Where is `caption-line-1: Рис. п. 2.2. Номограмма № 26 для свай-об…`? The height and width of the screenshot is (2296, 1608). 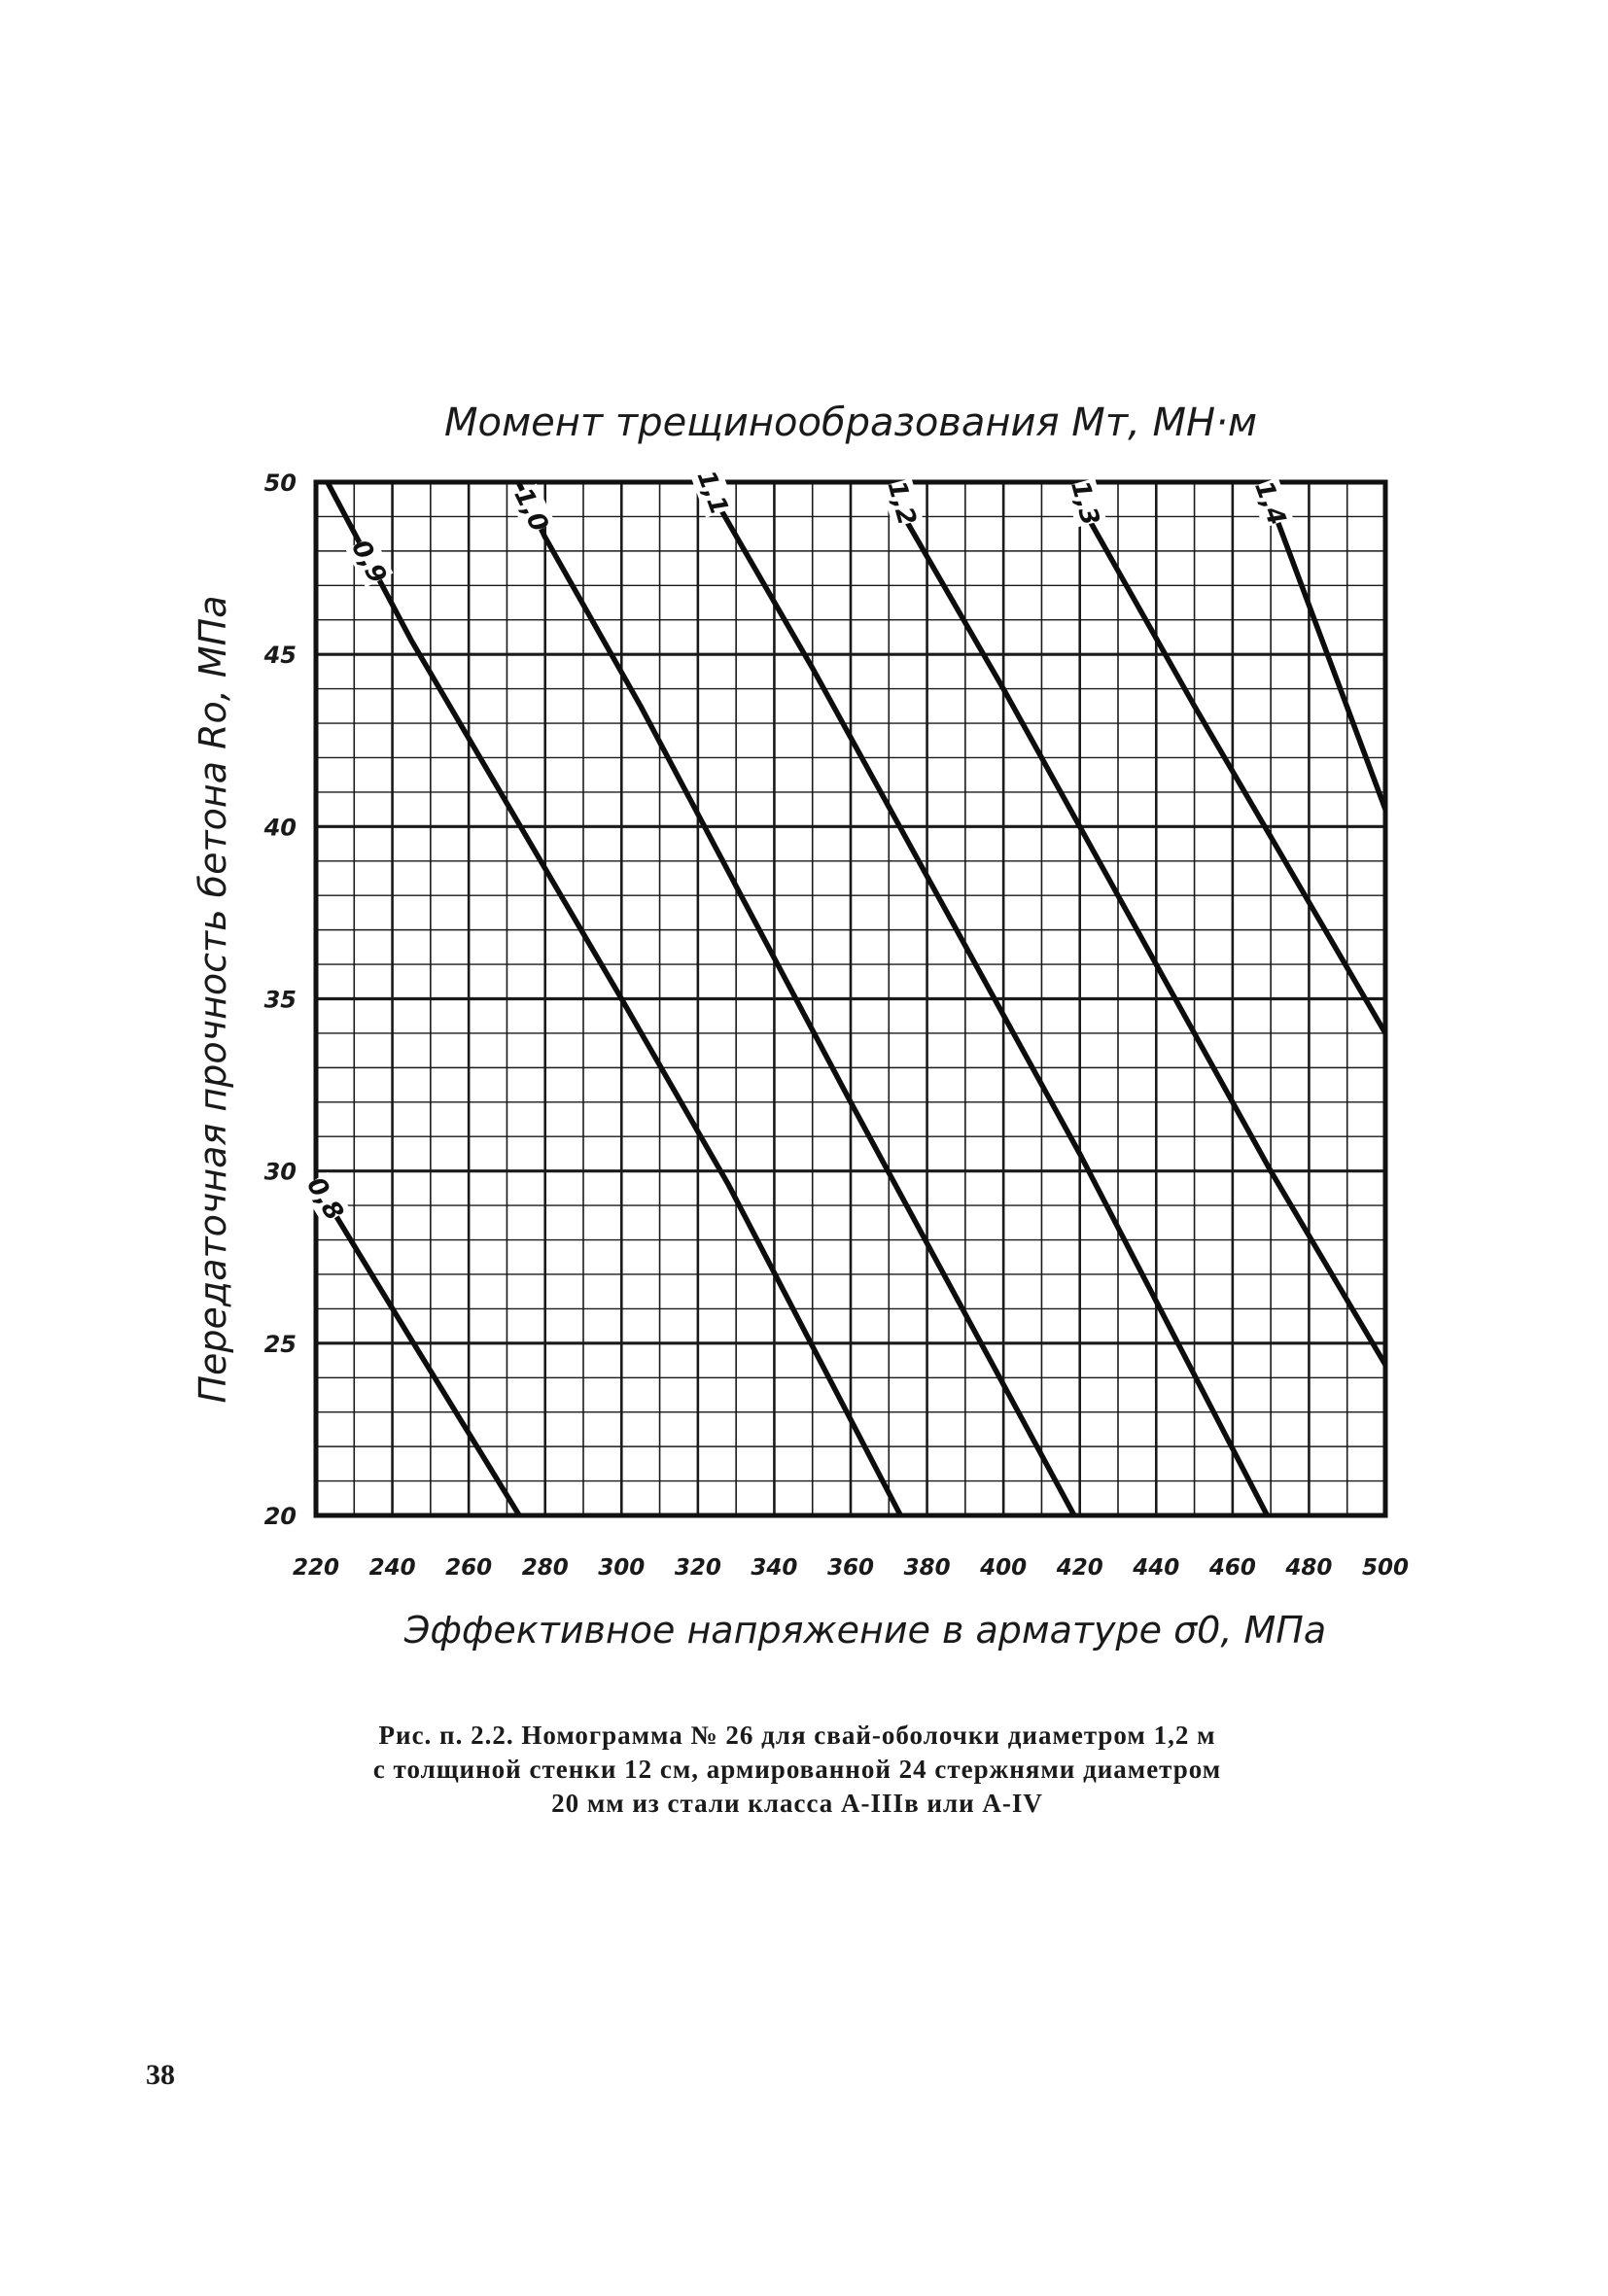
caption-line-1: Рис. п. 2.2. Номограмма № 26 для свай-об… is located at coordinates (797, 1735).